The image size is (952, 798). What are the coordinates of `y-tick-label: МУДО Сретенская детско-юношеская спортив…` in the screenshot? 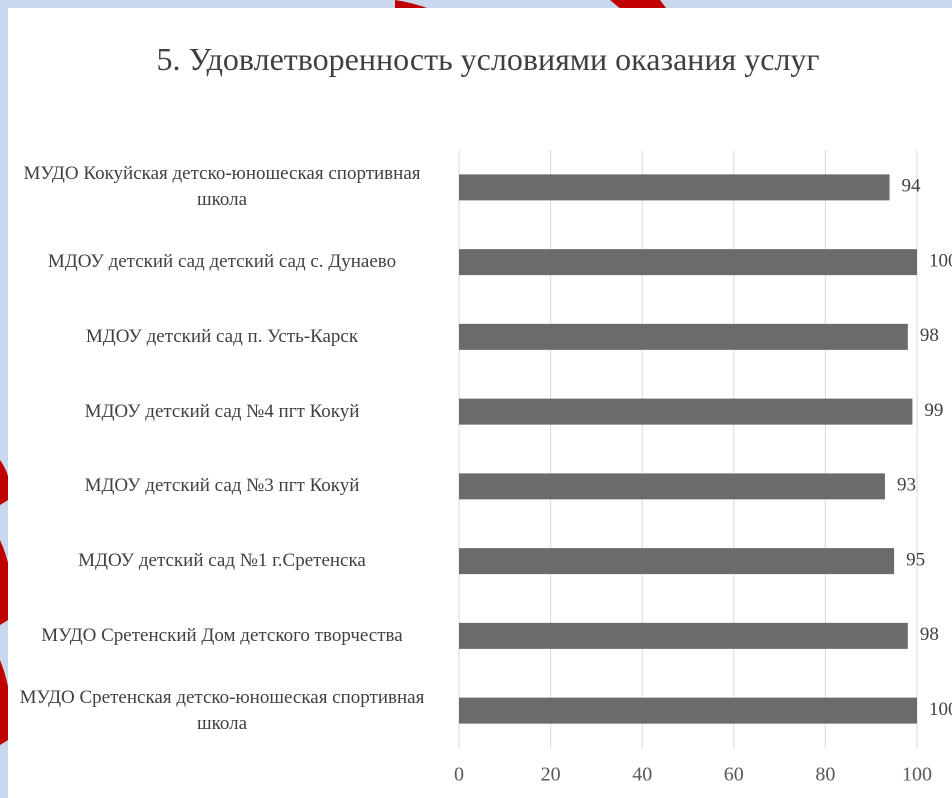 It's located at (222, 710).